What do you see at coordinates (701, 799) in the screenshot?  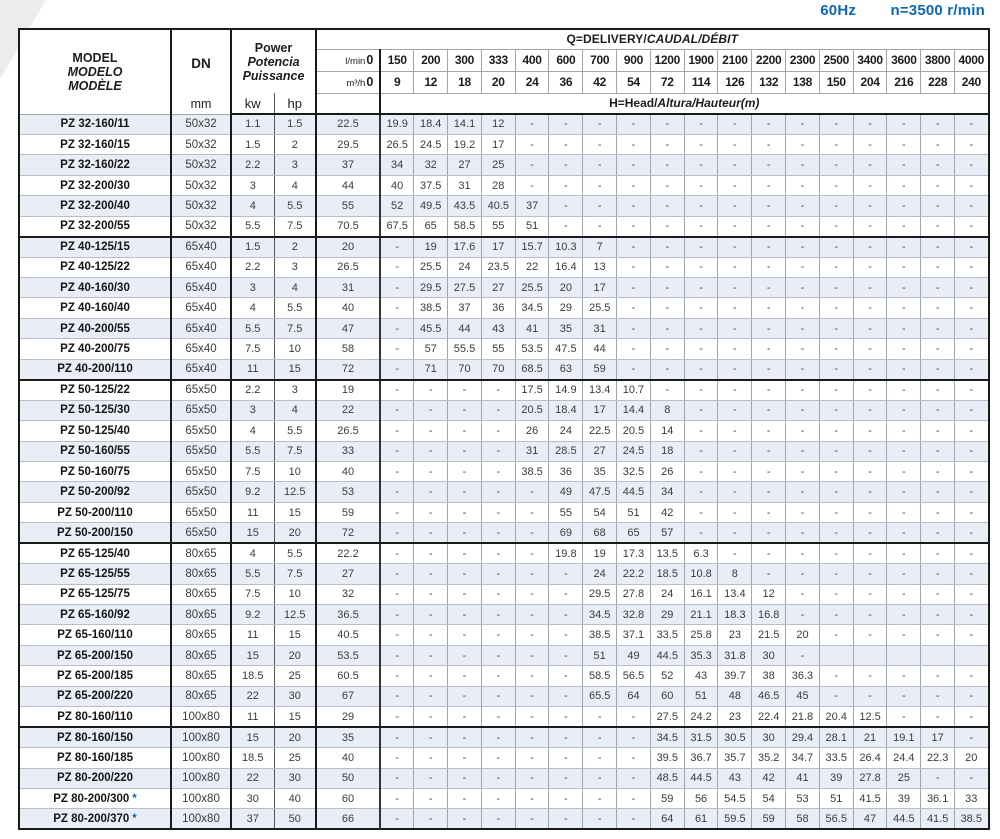 I see `head-value-cell: 56` at bounding box center [701, 799].